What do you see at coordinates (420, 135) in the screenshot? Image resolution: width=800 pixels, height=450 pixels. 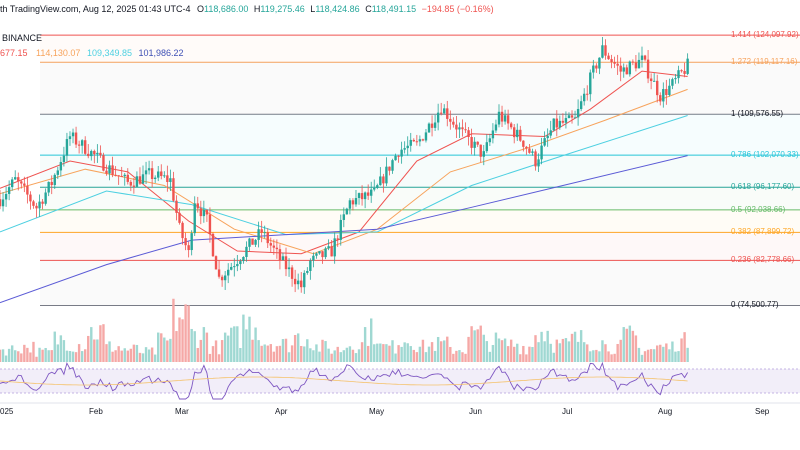 I see `fib-zone` at bounding box center [420, 135].